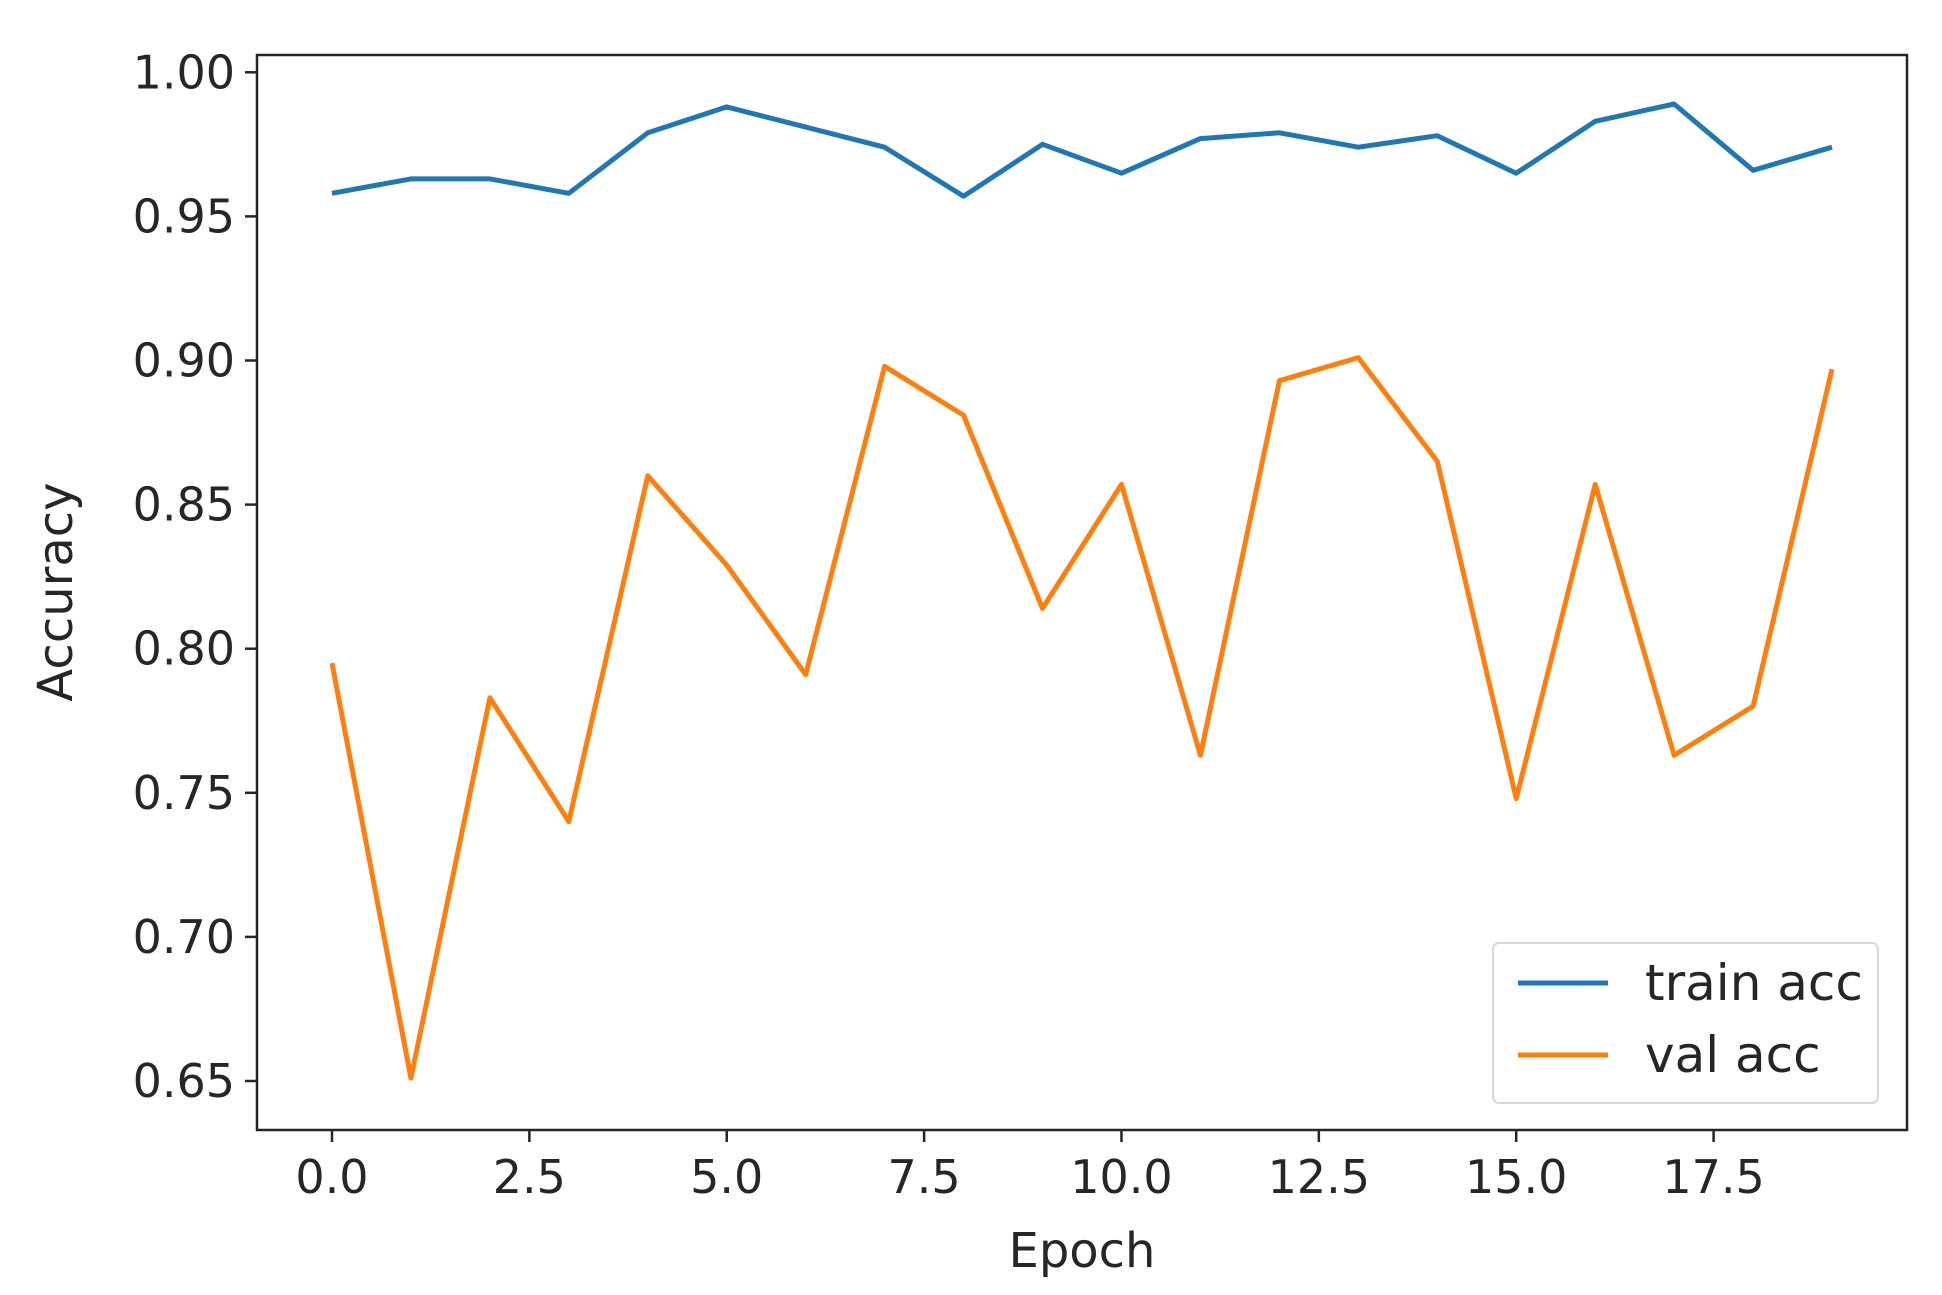  I want to click on y-tick-label: 1.00, so click(184, 72).